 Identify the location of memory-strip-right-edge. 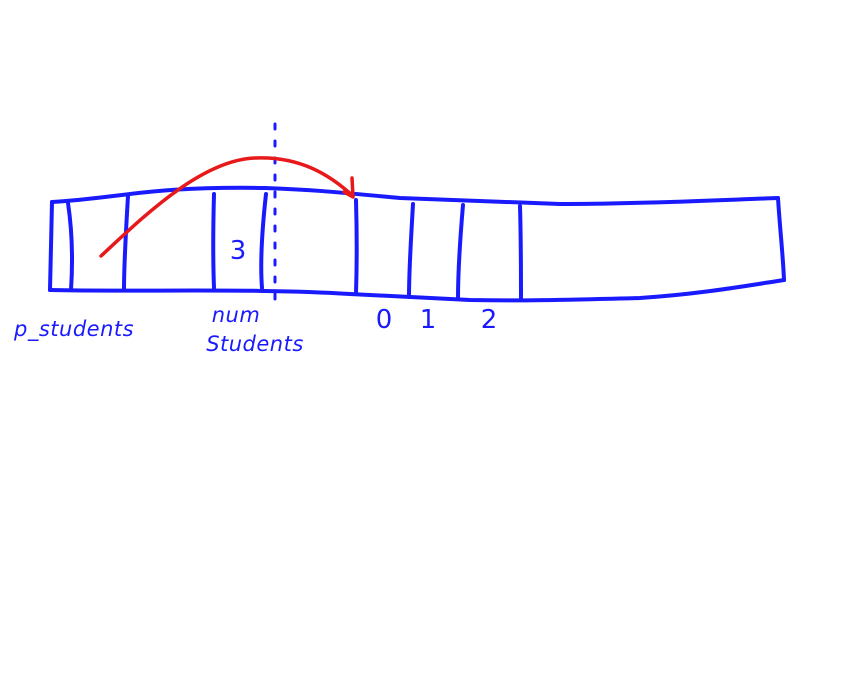
(781, 239).